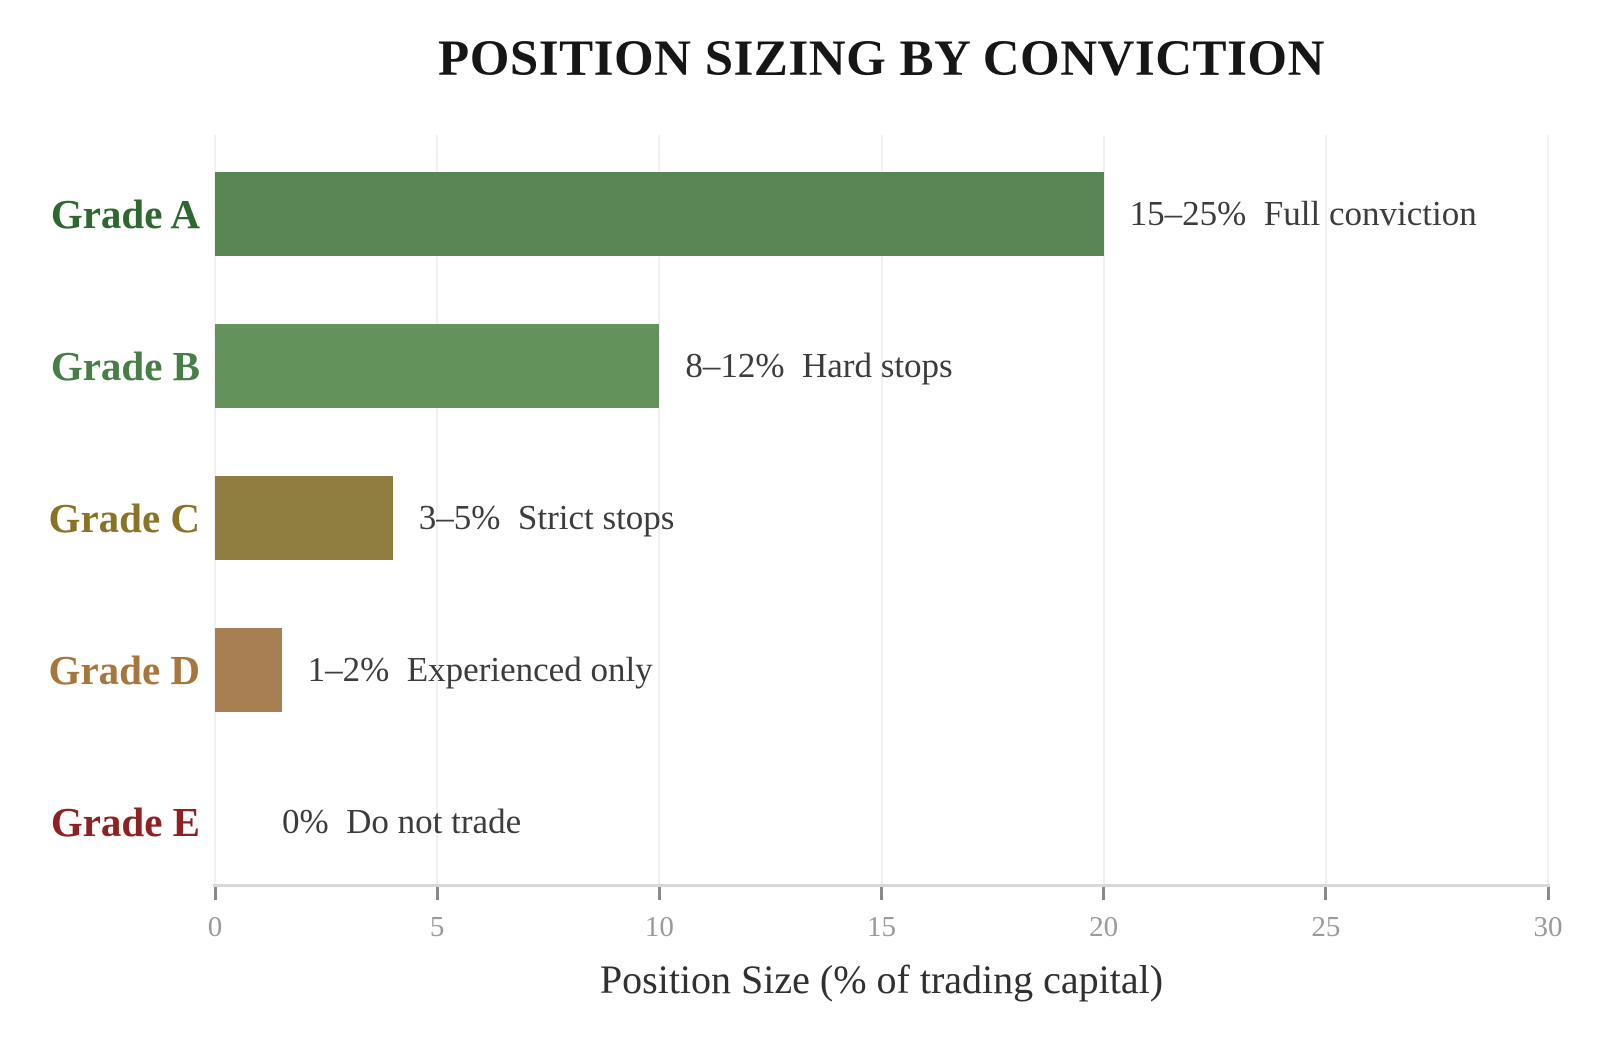  I want to click on bar-annotation: 3–5% Strict stops, so click(546, 517).